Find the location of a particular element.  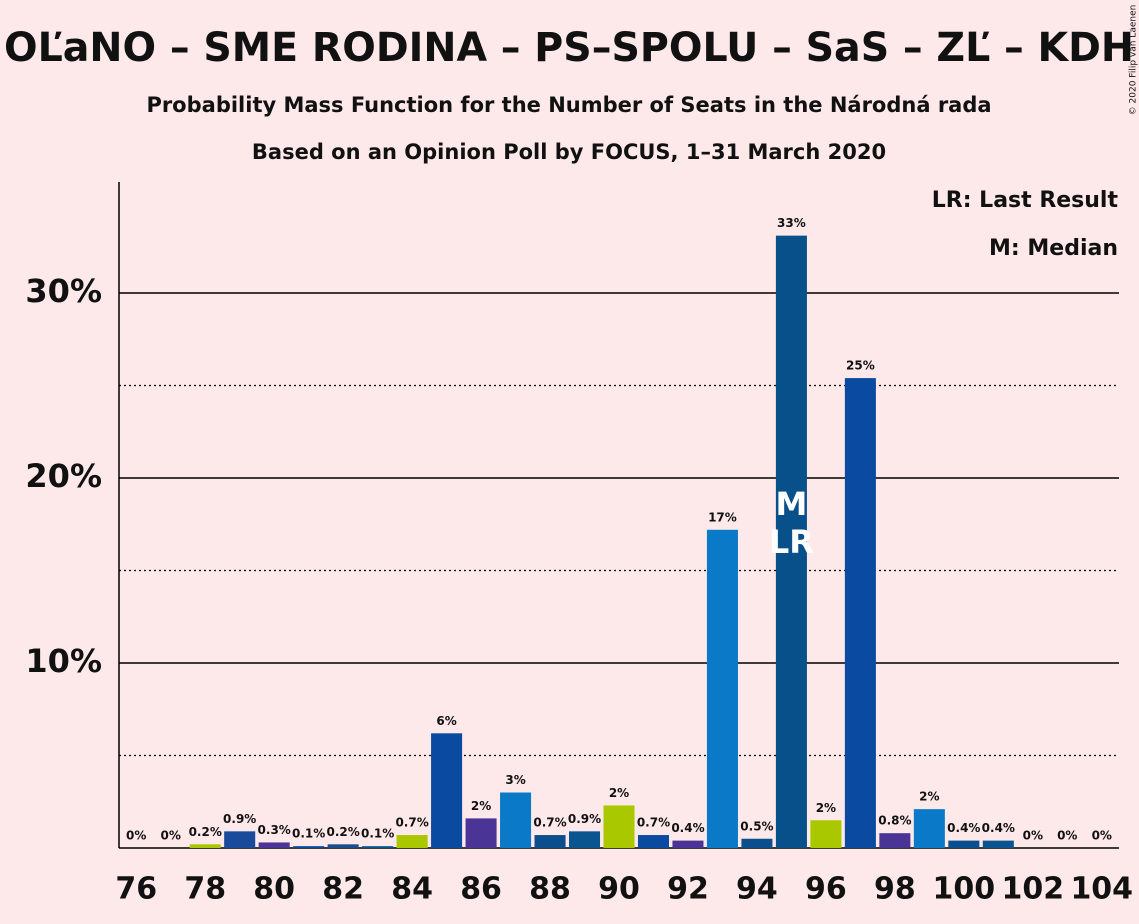

x-tick-label: 78 is located at coordinates (205, 889).